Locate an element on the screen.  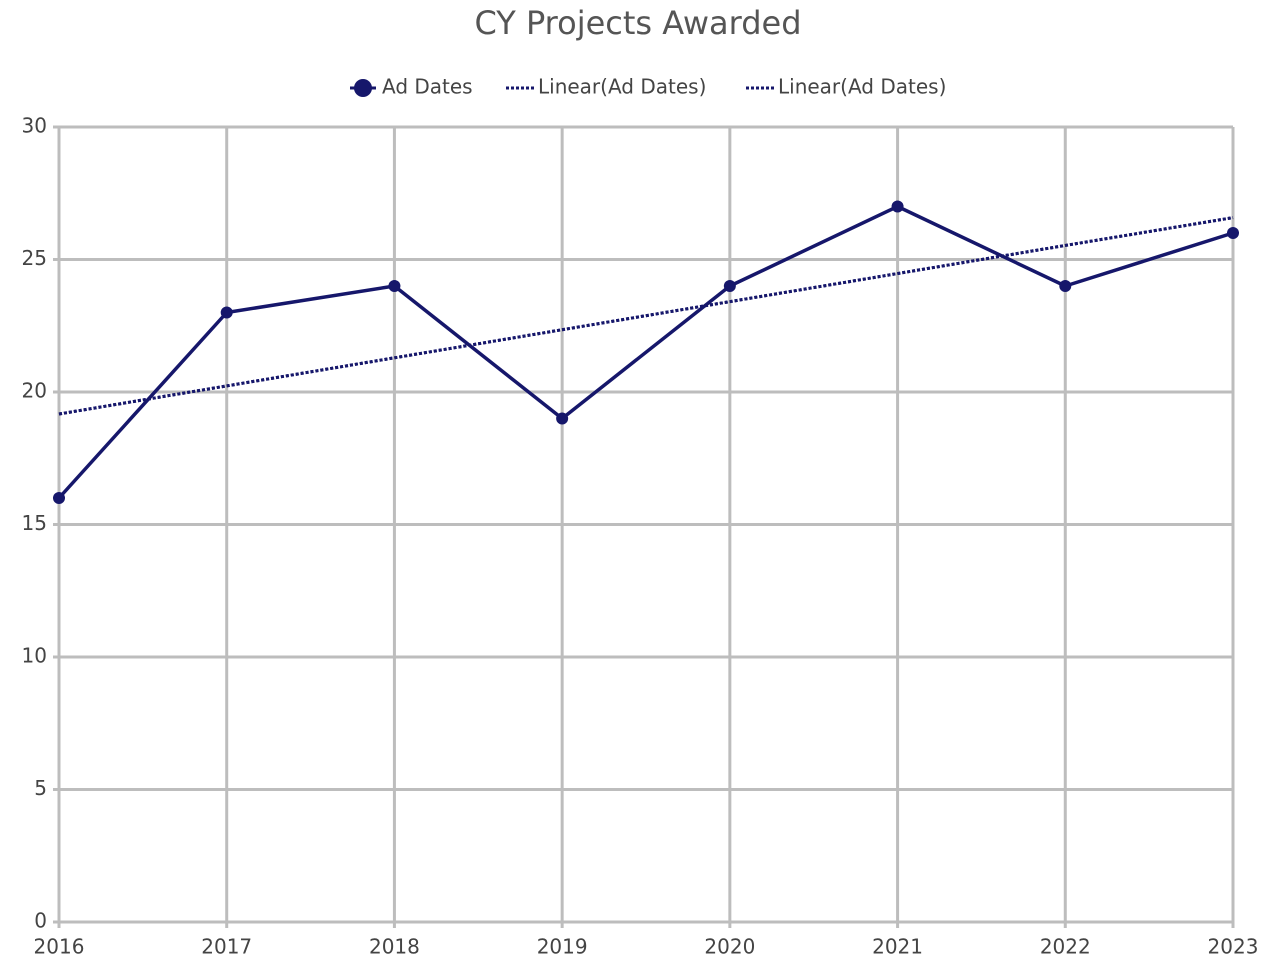
x-tick-label: 2016 is located at coordinates (59, 947).